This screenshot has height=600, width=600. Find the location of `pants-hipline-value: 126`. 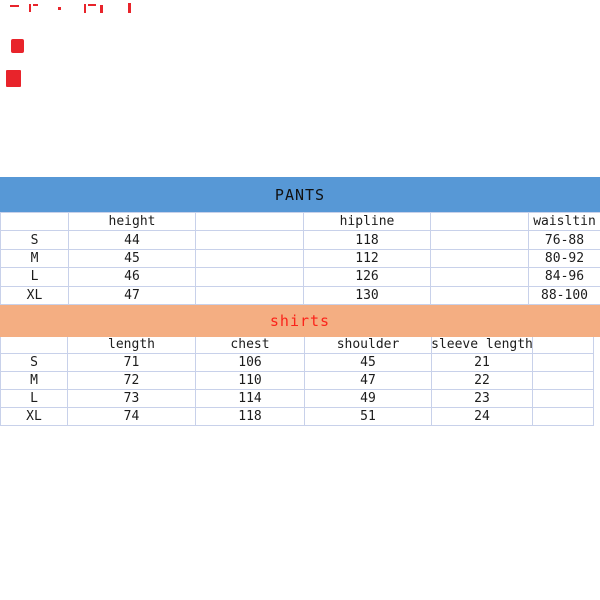

pants-hipline-value: 126 is located at coordinates (366, 277).